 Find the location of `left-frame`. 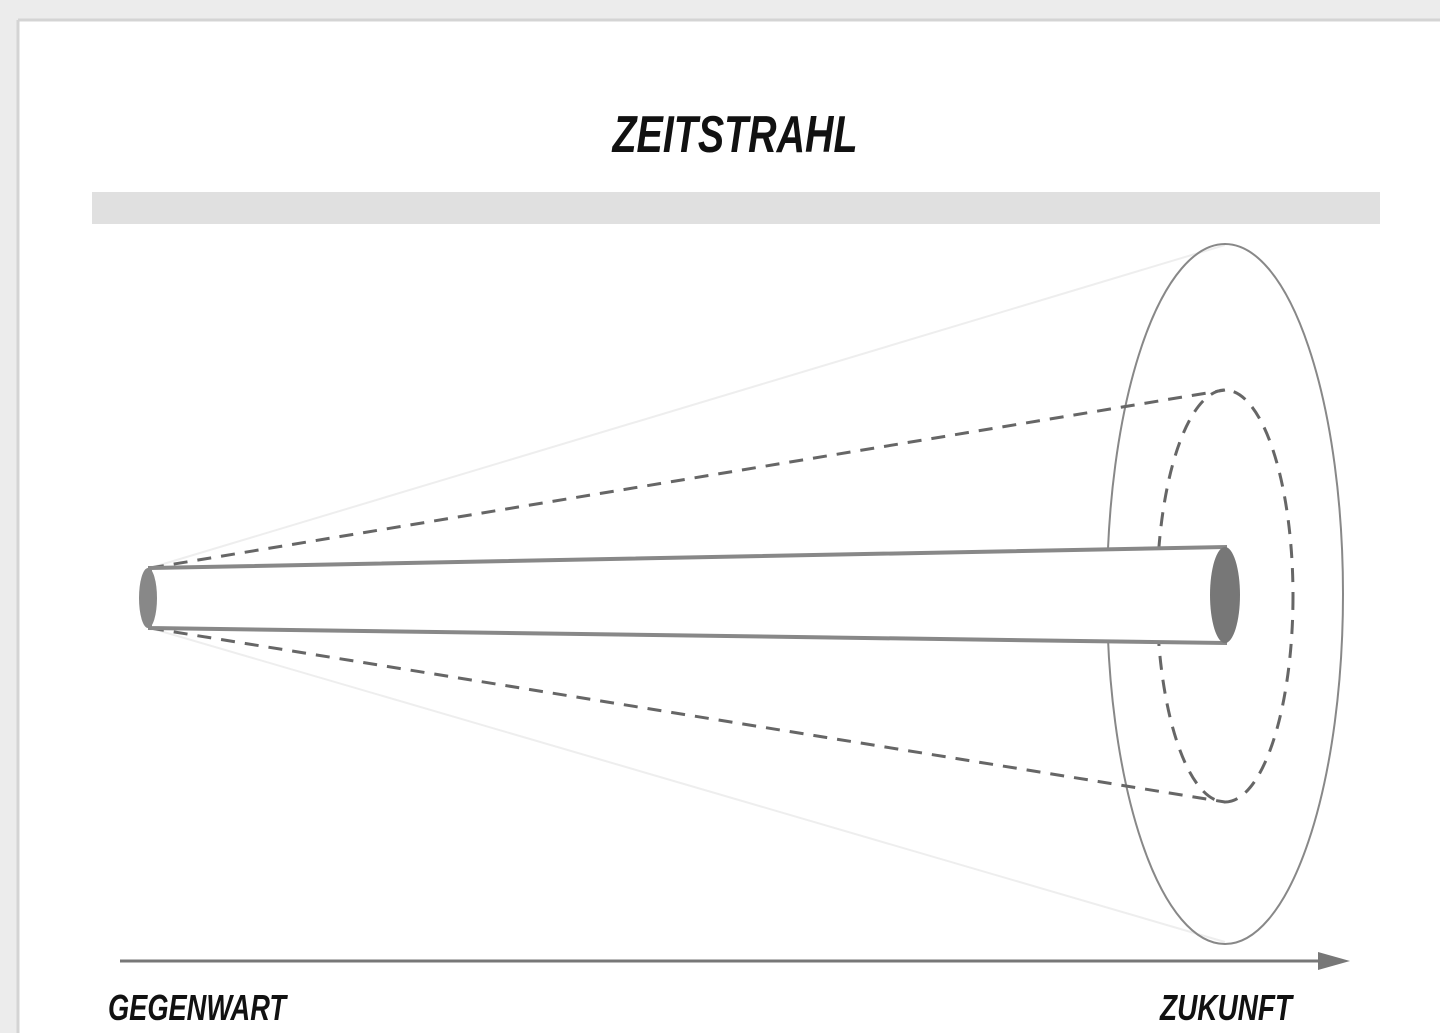

left-frame is located at coordinates (9, 516).